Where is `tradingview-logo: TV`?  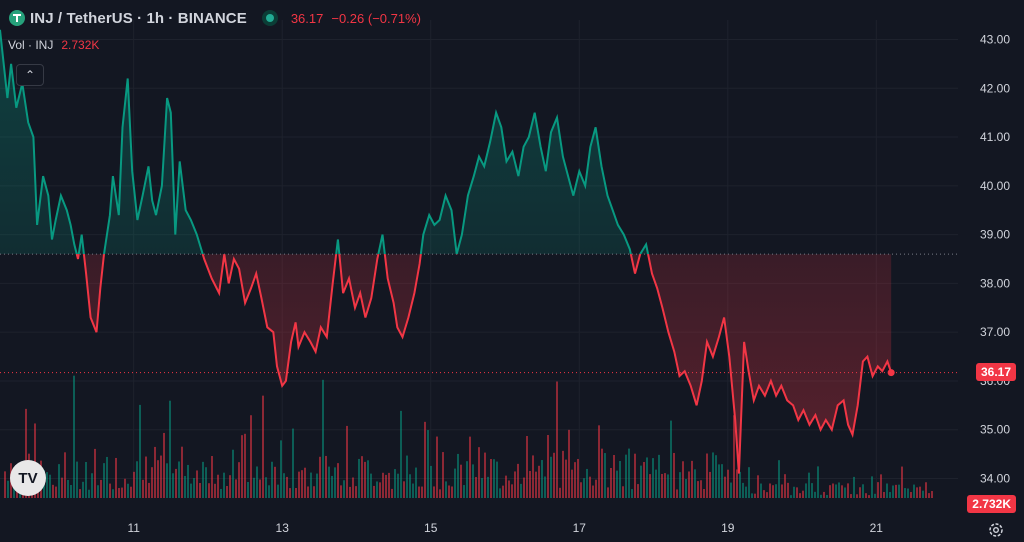
tradingview-logo: TV is located at coordinates (28, 478).